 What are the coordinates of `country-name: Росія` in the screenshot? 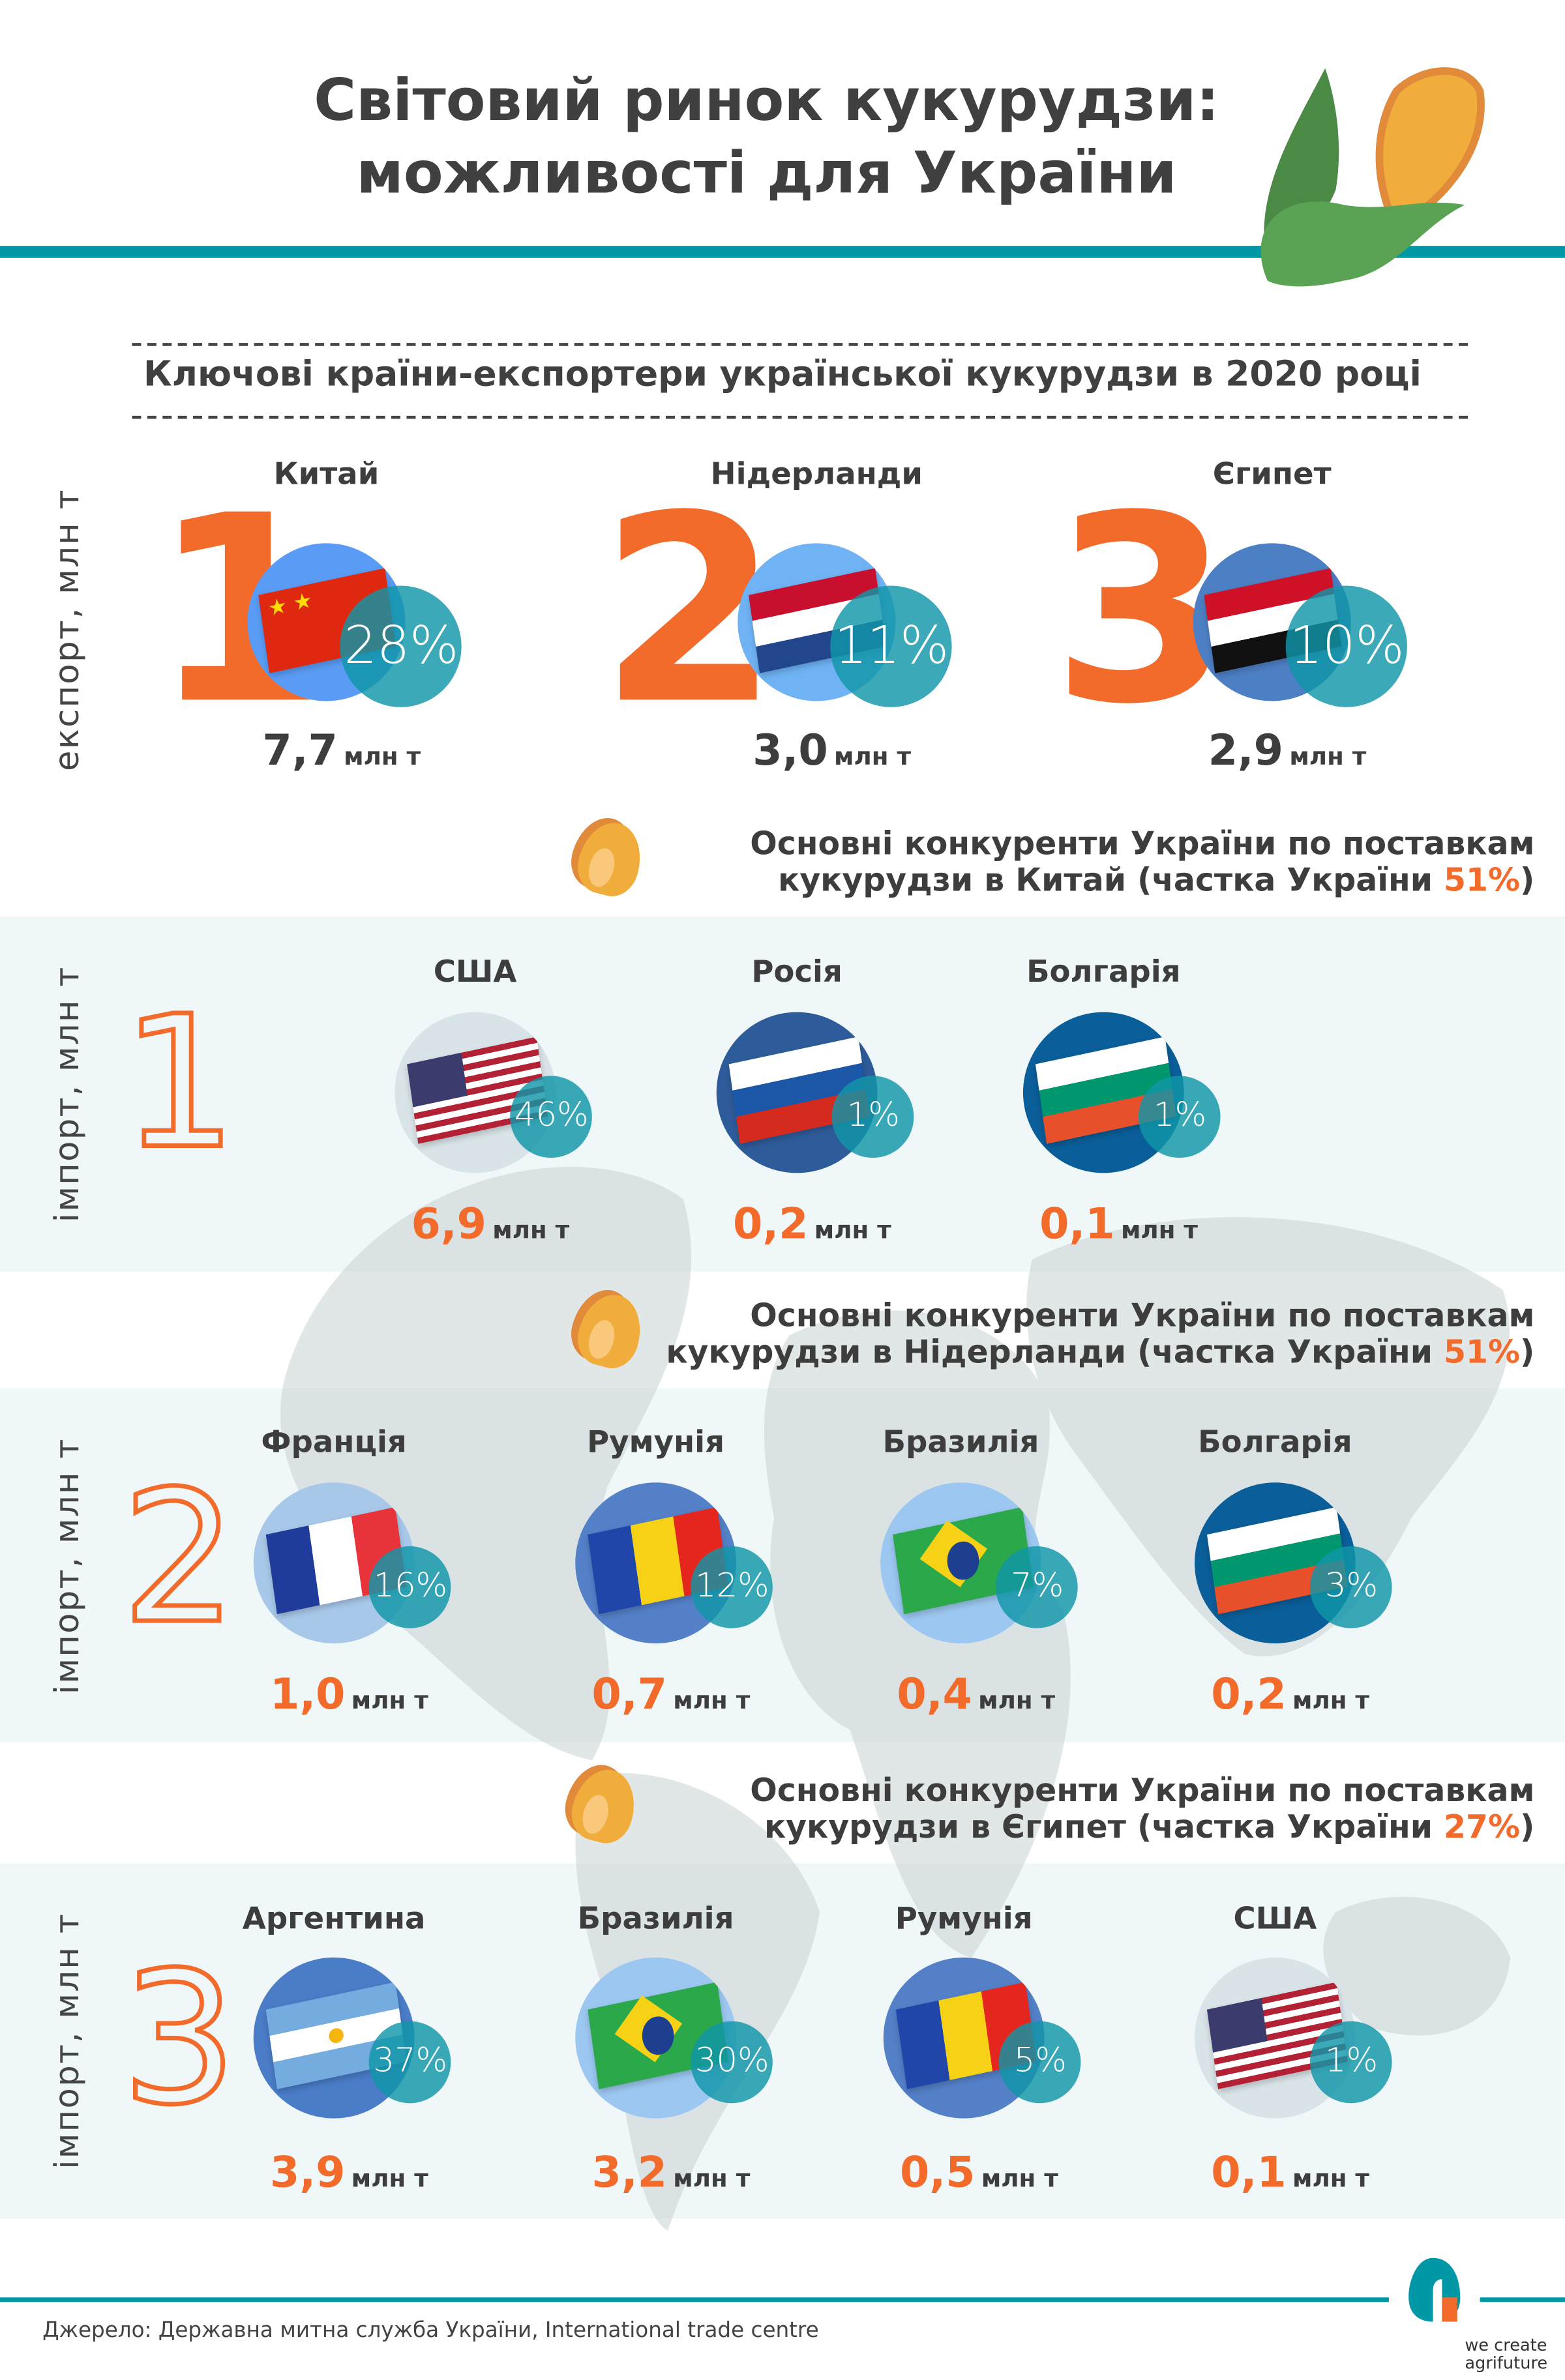 It's located at (796, 971).